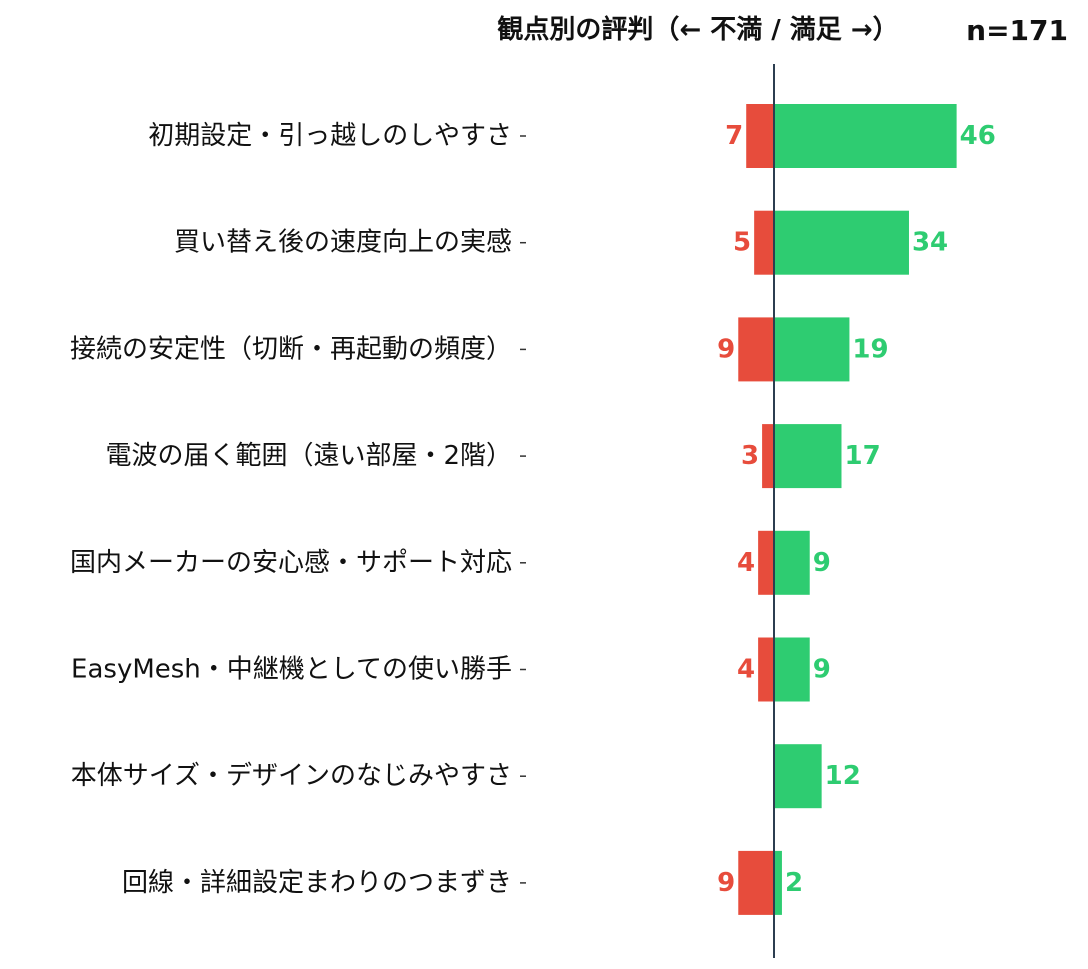  Describe the element at coordinates (291, 349) in the screenshot. I see `category-label: 接続の安定性（切断・再起動の頻度）` at that location.